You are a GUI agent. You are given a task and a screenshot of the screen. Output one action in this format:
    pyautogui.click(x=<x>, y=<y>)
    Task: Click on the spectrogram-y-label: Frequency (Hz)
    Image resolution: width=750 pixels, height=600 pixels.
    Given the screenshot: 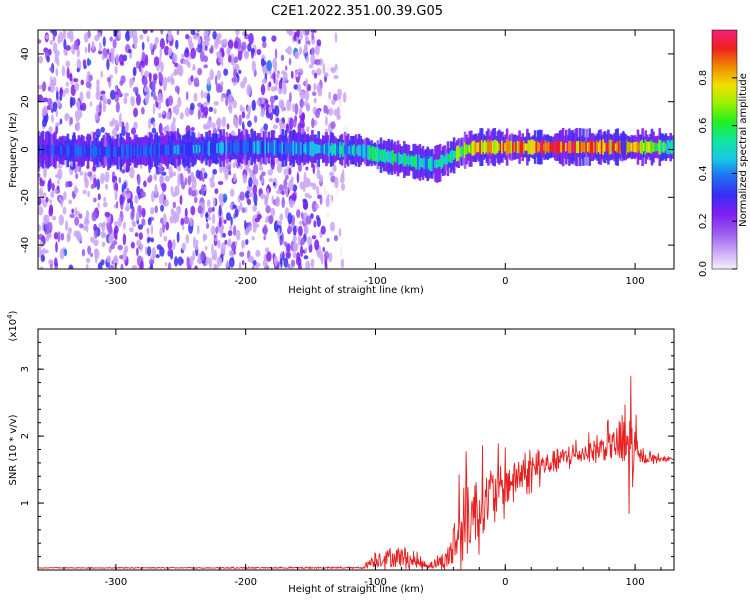 What is the action you would take?
    pyautogui.click(x=13, y=150)
    